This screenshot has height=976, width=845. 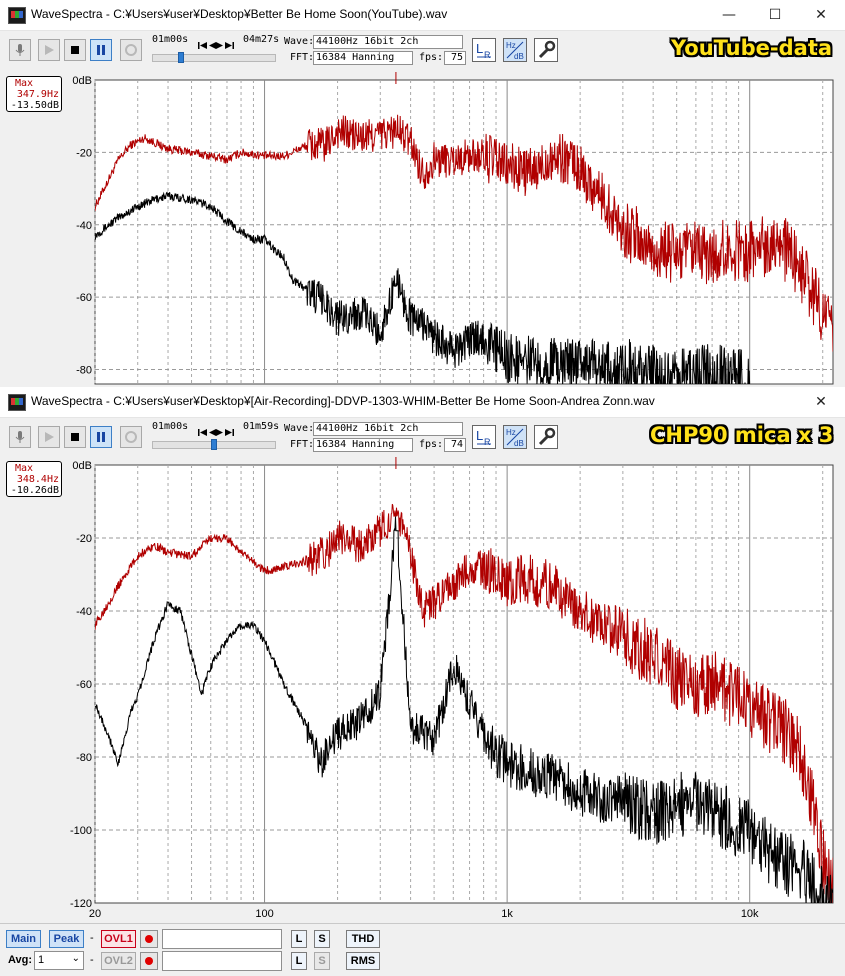 I want to click on fft-label: FFT:, so click(x=302, y=57).